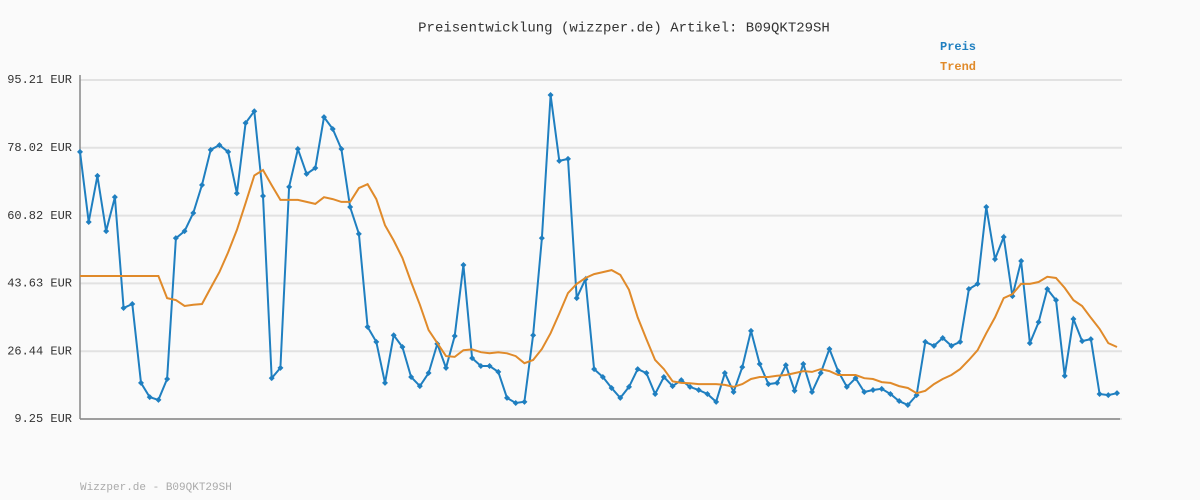 This screenshot has height=500, width=1200. Describe the element at coordinates (958, 67) in the screenshot. I see `legend-label: Trend` at that location.